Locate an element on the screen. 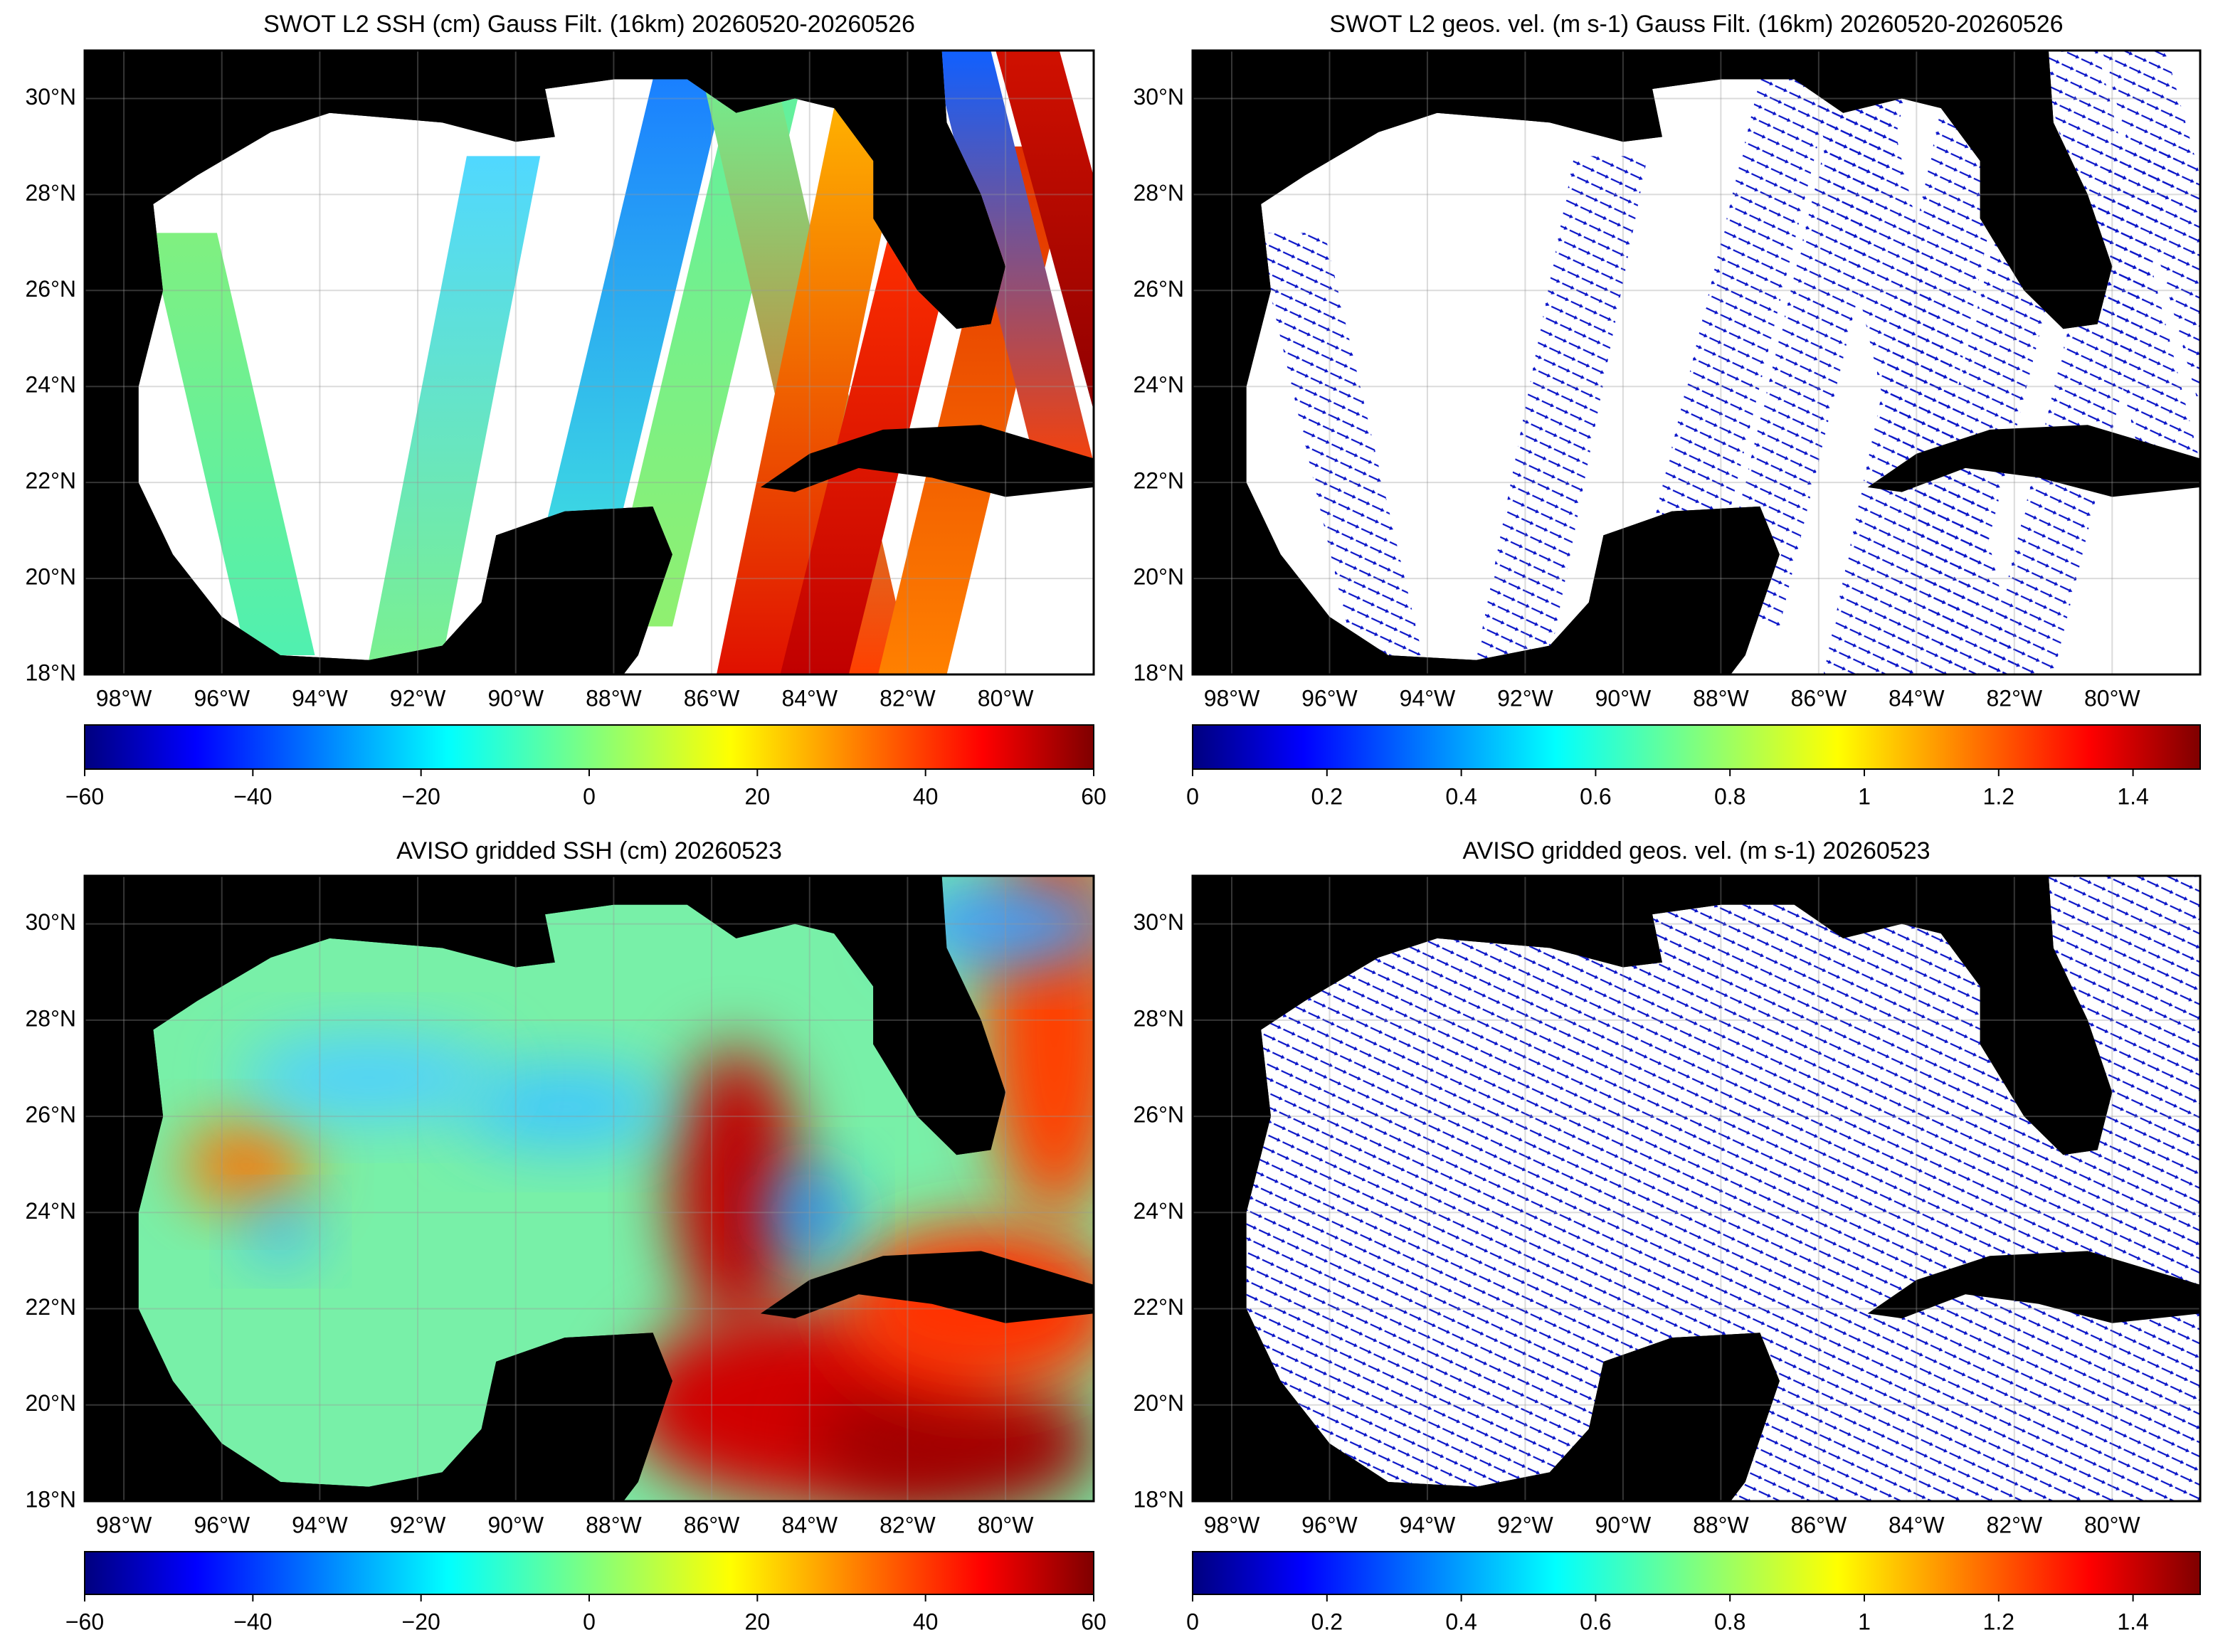 Image resolution: width=2213 pixels, height=1652 pixels. colorbar-tick-label: −40 is located at coordinates (253, 1621).